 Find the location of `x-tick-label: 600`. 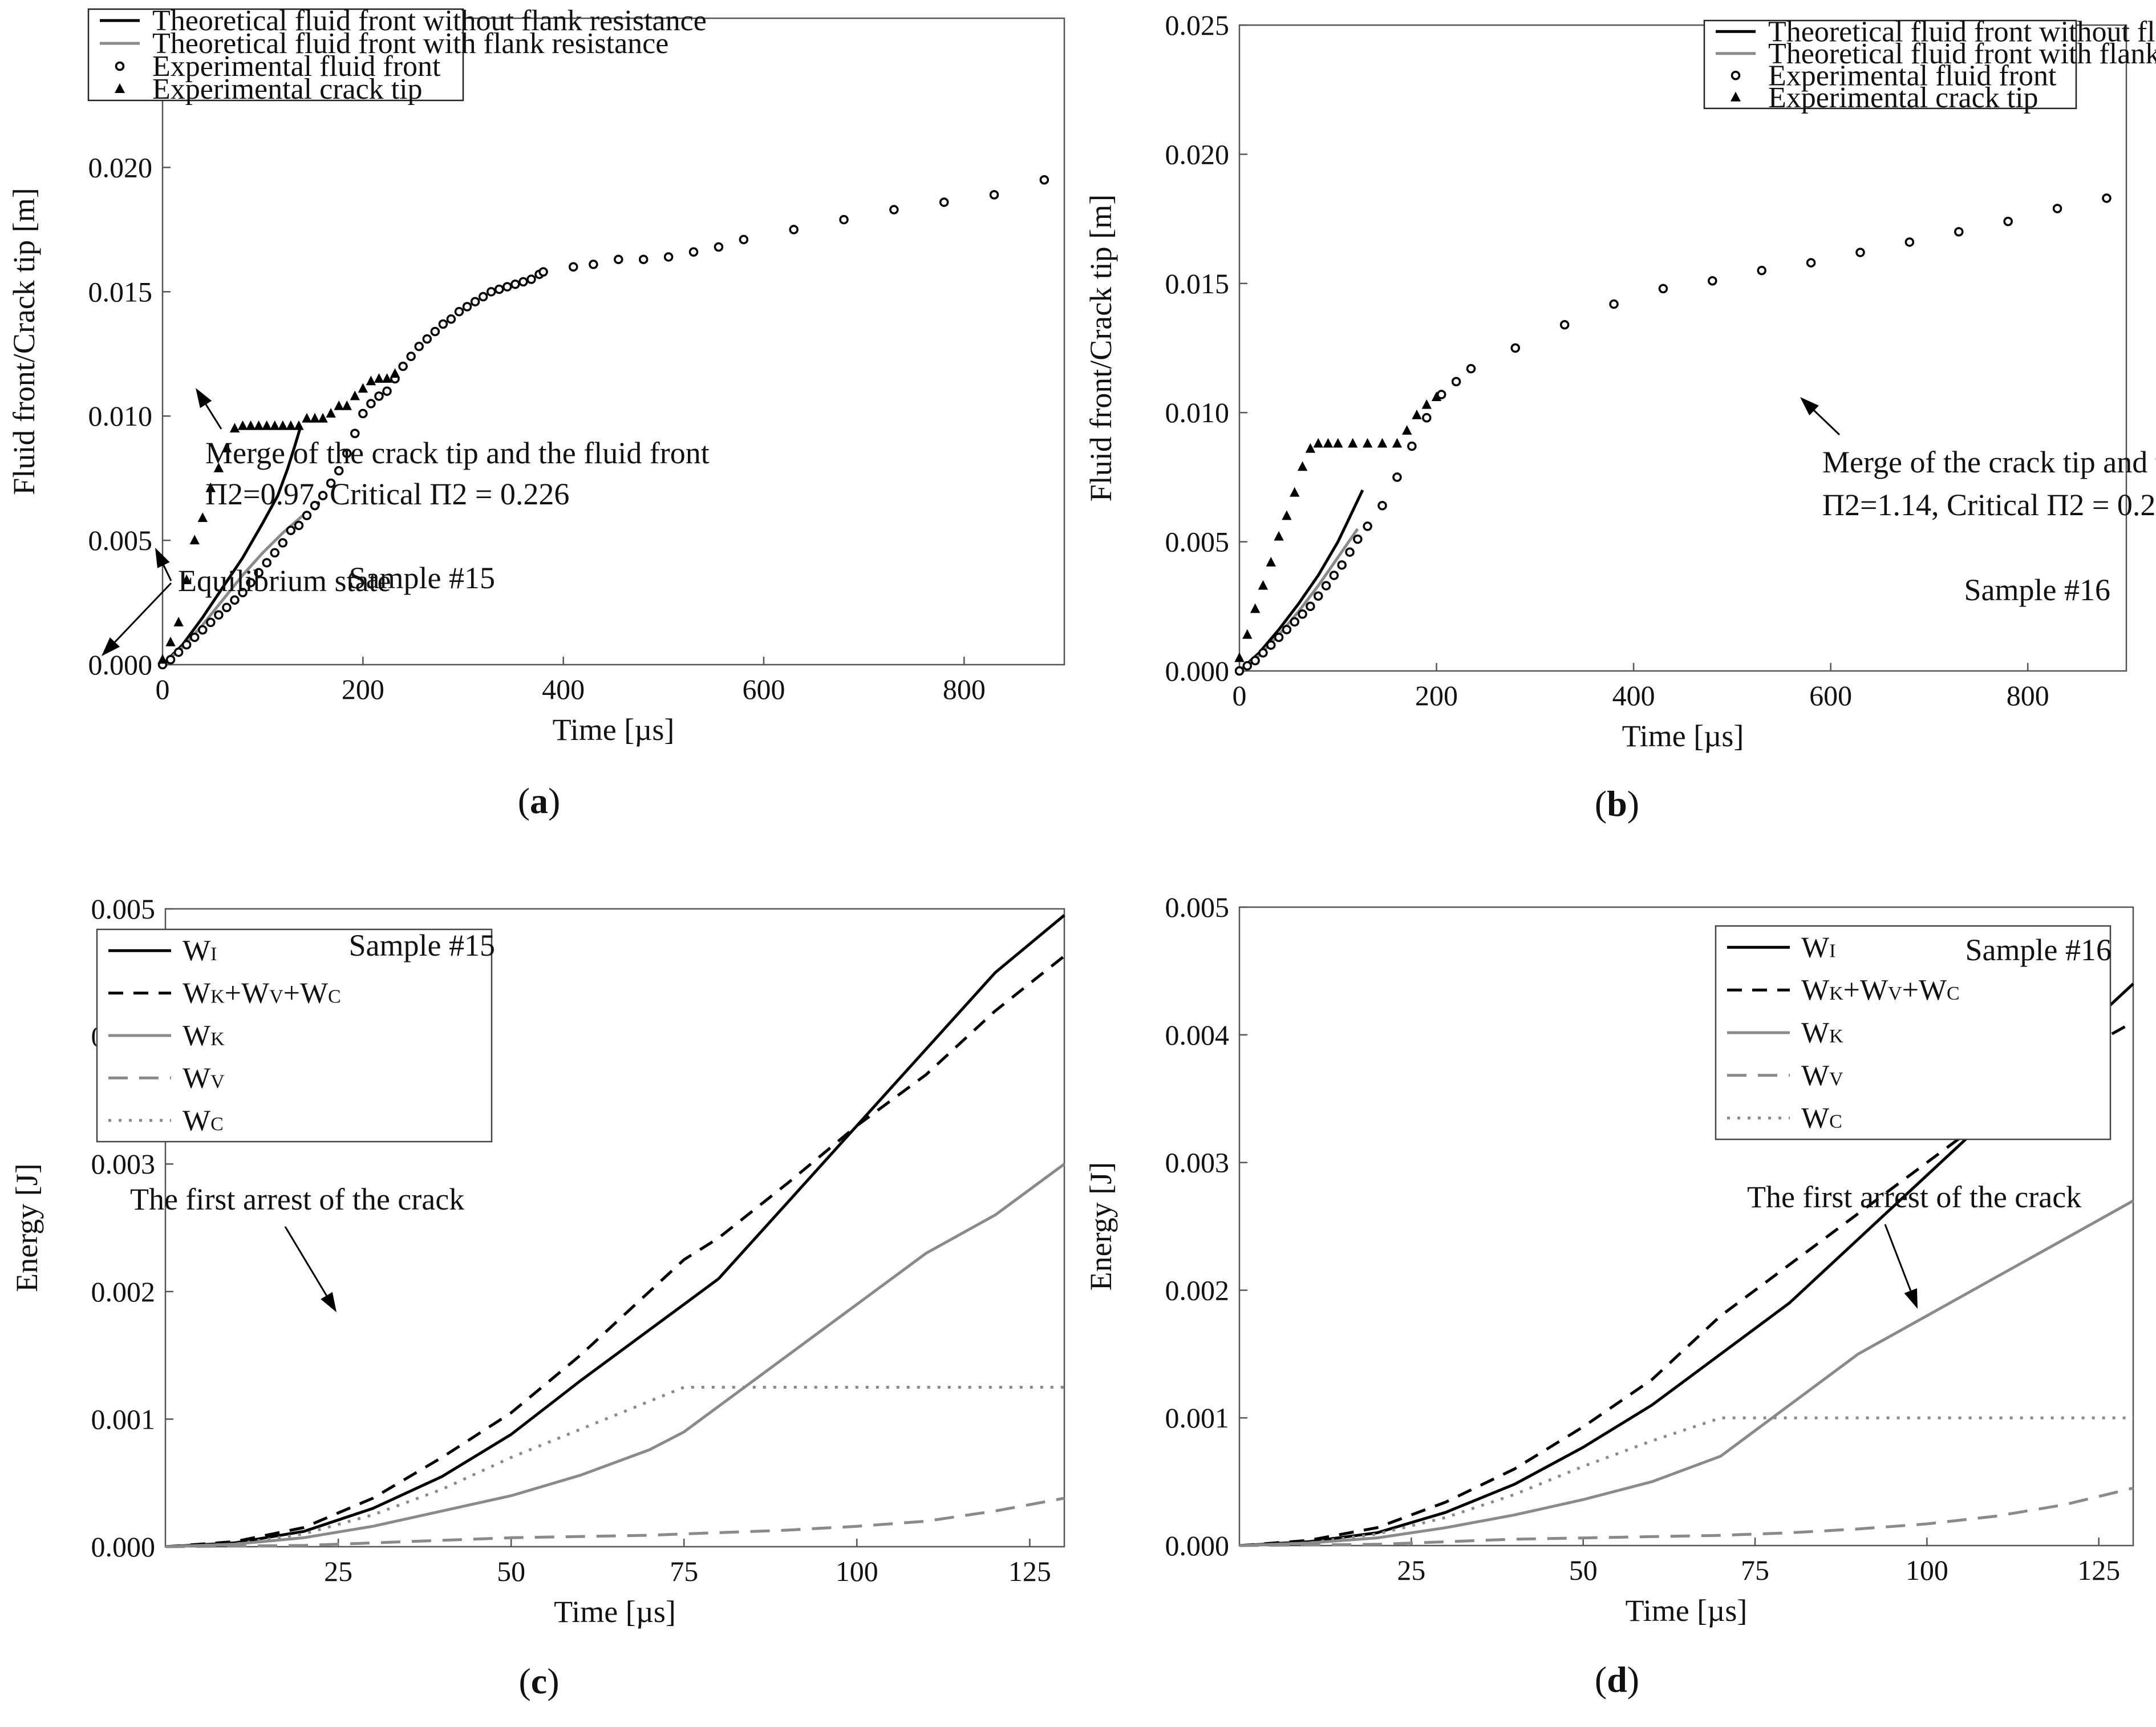

x-tick-label: 600 is located at coordinates (1831, 696).